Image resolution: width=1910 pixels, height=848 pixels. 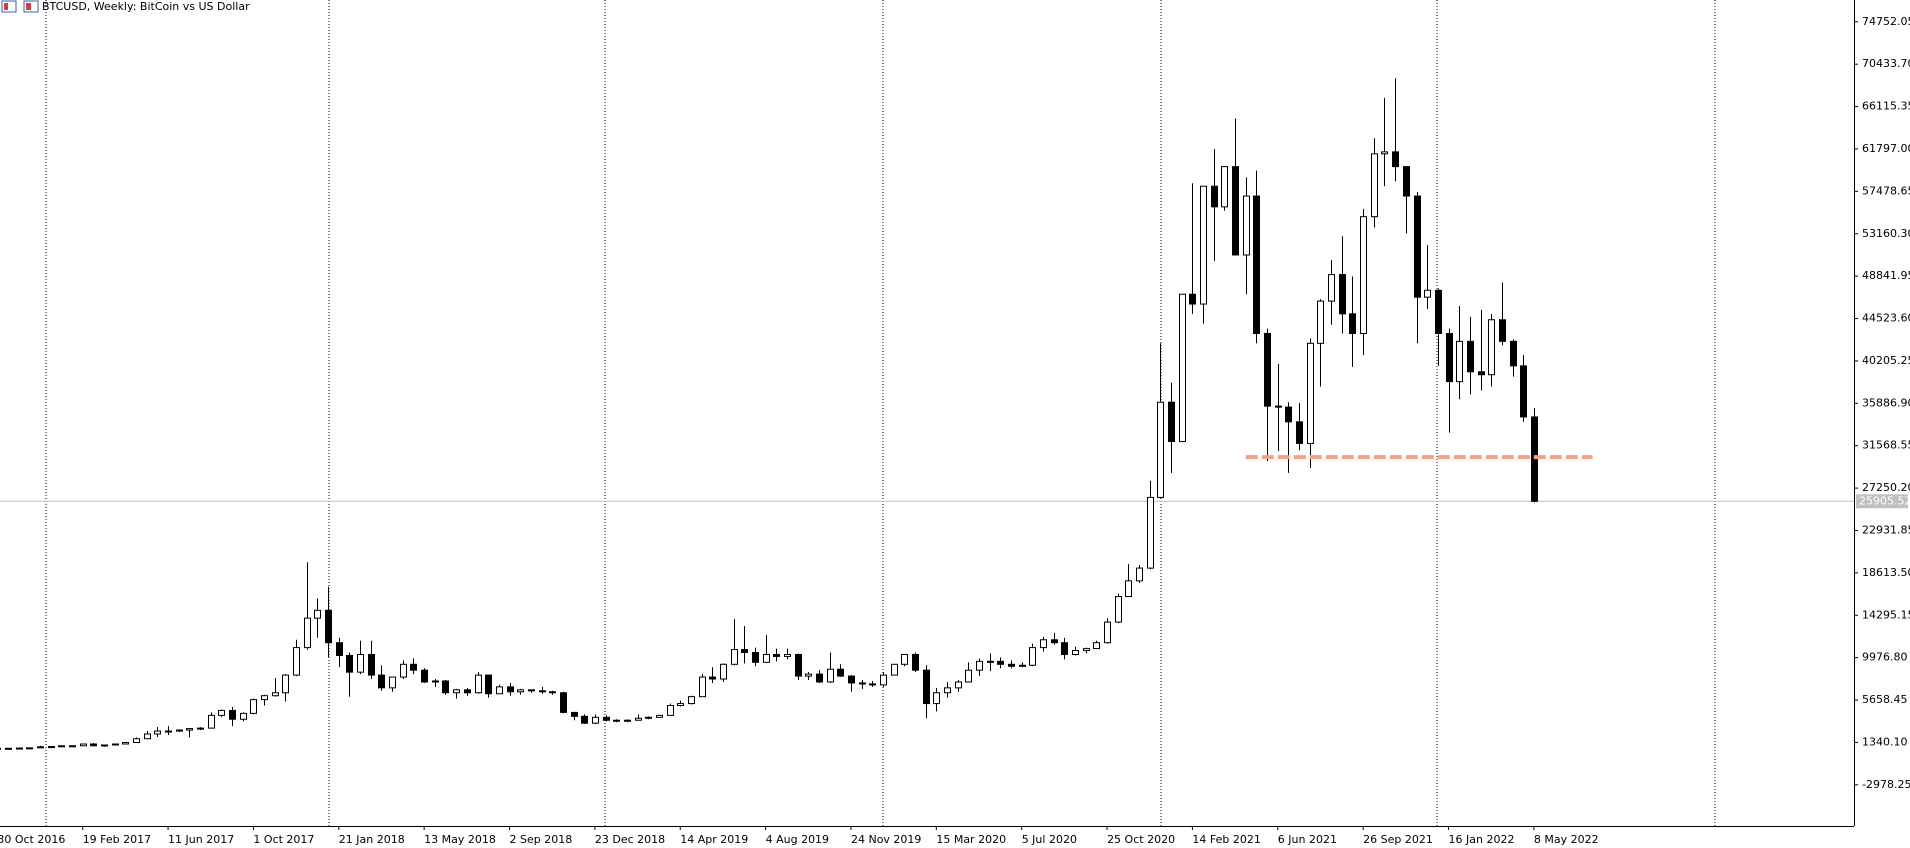 What do you see at coordinates (1886, 318) in the screenshot?
I see `y-tick-label: 44523.60` at bounding box center [1886, 318].